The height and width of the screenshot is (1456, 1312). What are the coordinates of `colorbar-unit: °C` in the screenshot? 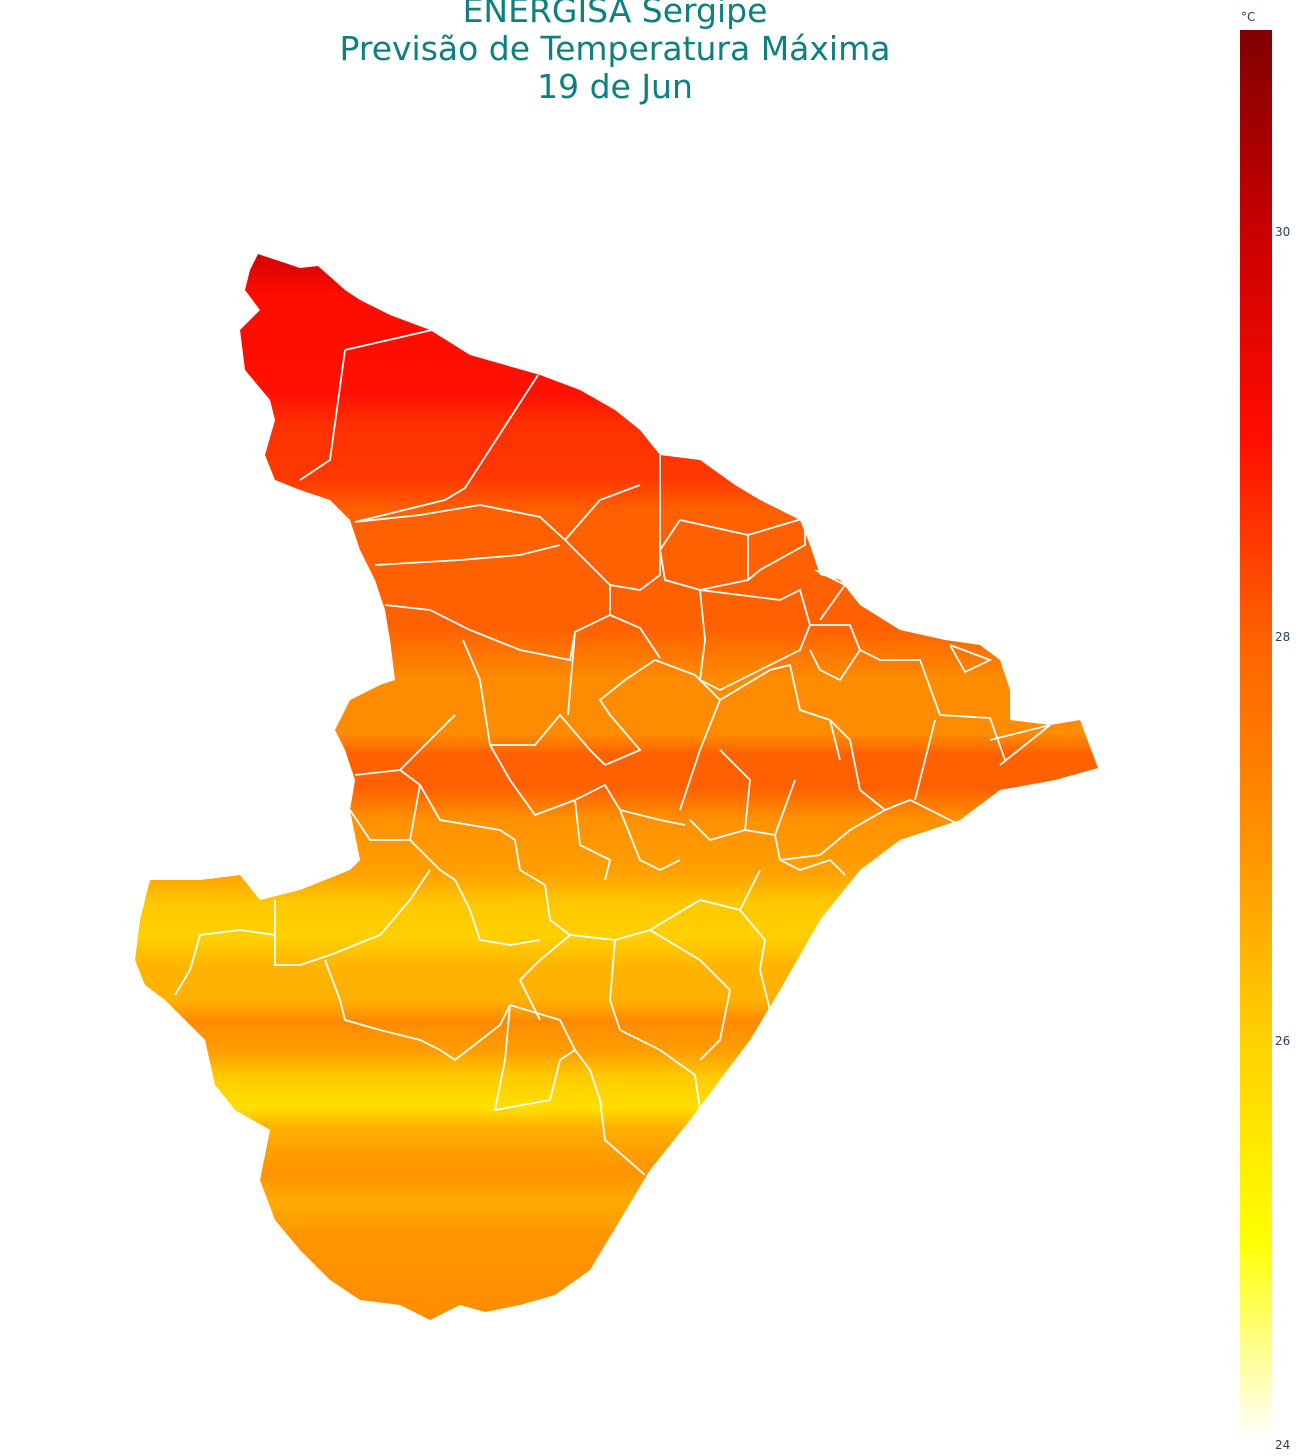 It's located at (1248, 17).